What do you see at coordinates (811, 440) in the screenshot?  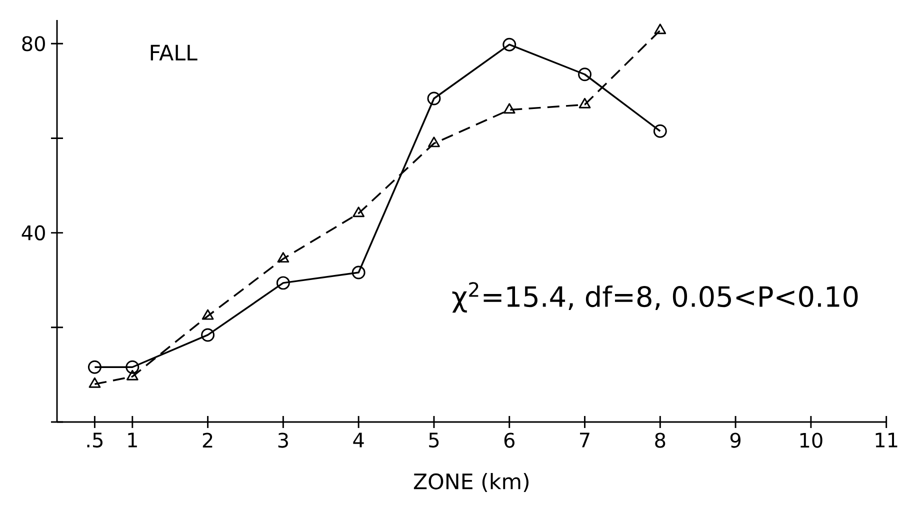 I see `x-tick-label: 10` at bounding box center [811, 440].